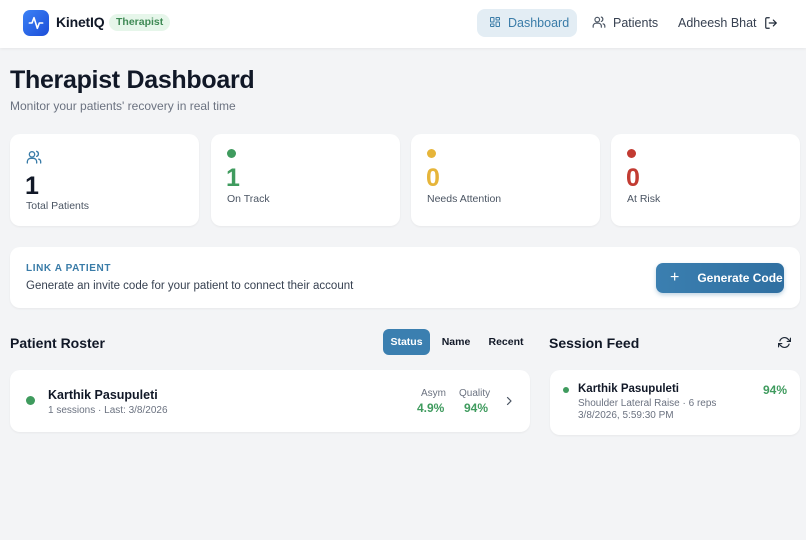  What do you see at coordinates (108, 410) in the screenshot?
I see `patient-meta: 1 sessions · Last: 3/8/2026` at bounding box center [108, 410].